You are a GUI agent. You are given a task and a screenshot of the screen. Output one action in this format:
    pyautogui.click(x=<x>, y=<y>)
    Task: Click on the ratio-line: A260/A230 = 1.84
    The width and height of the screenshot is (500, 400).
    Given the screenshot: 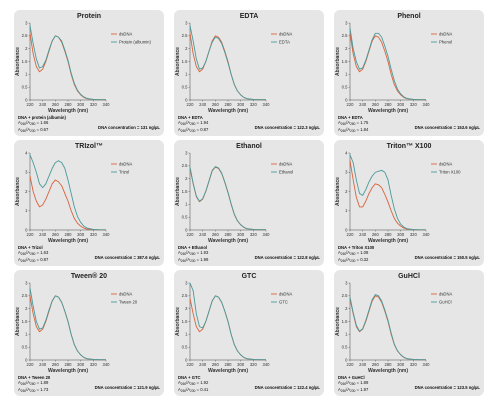 What is the action you would take?
    pyautogui.click(x=409, y=130)
    